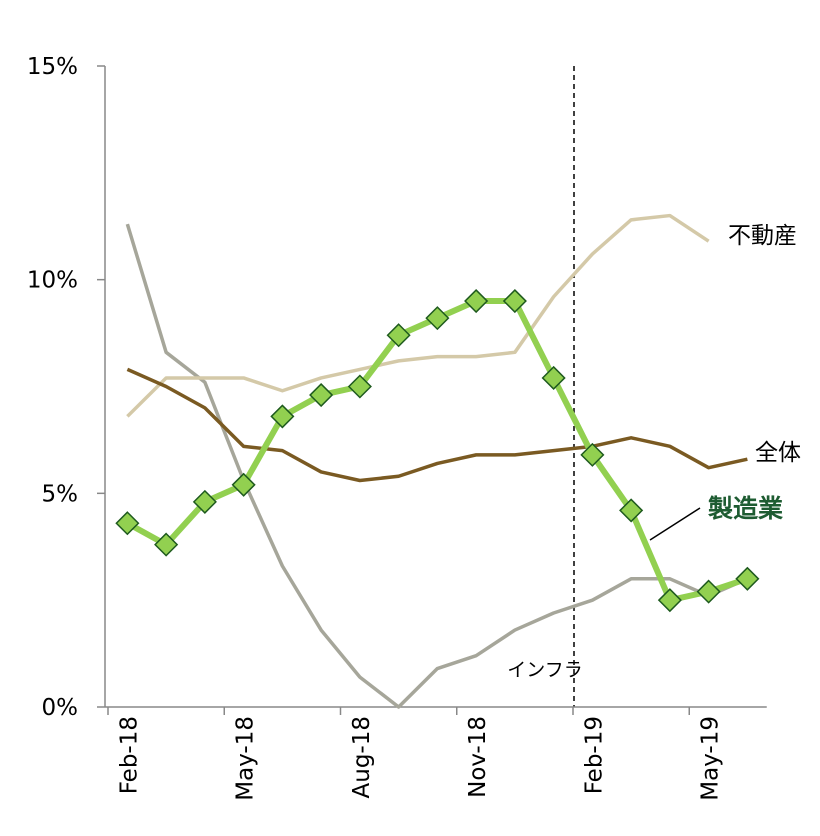 Image resolution: width=820 pixels, height=836 pixels. I want to click on x-tick-label: Feb-18, so click(129, 755).